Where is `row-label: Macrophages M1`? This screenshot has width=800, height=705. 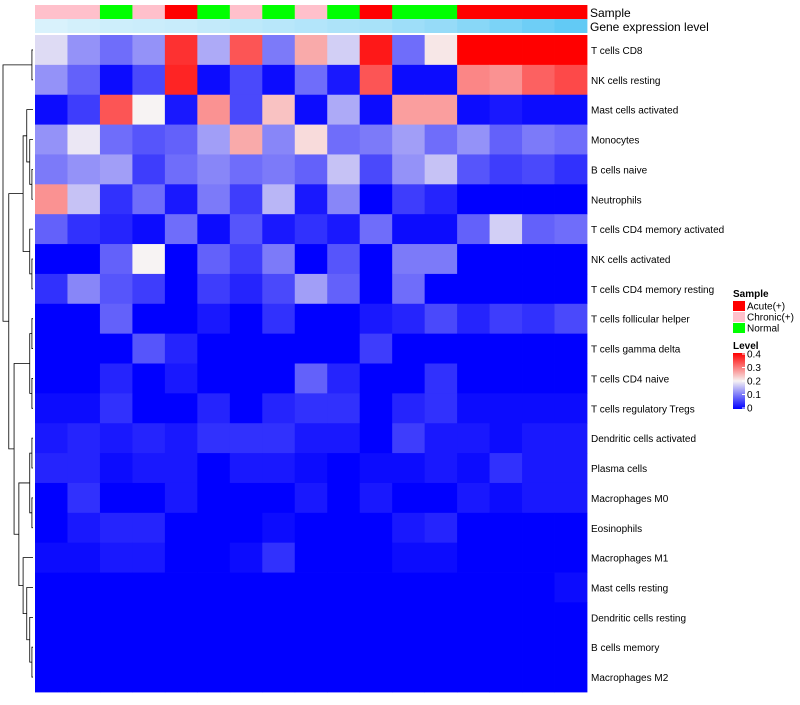 row-label: Macrophages M1 is located at coordinates (630, 559).